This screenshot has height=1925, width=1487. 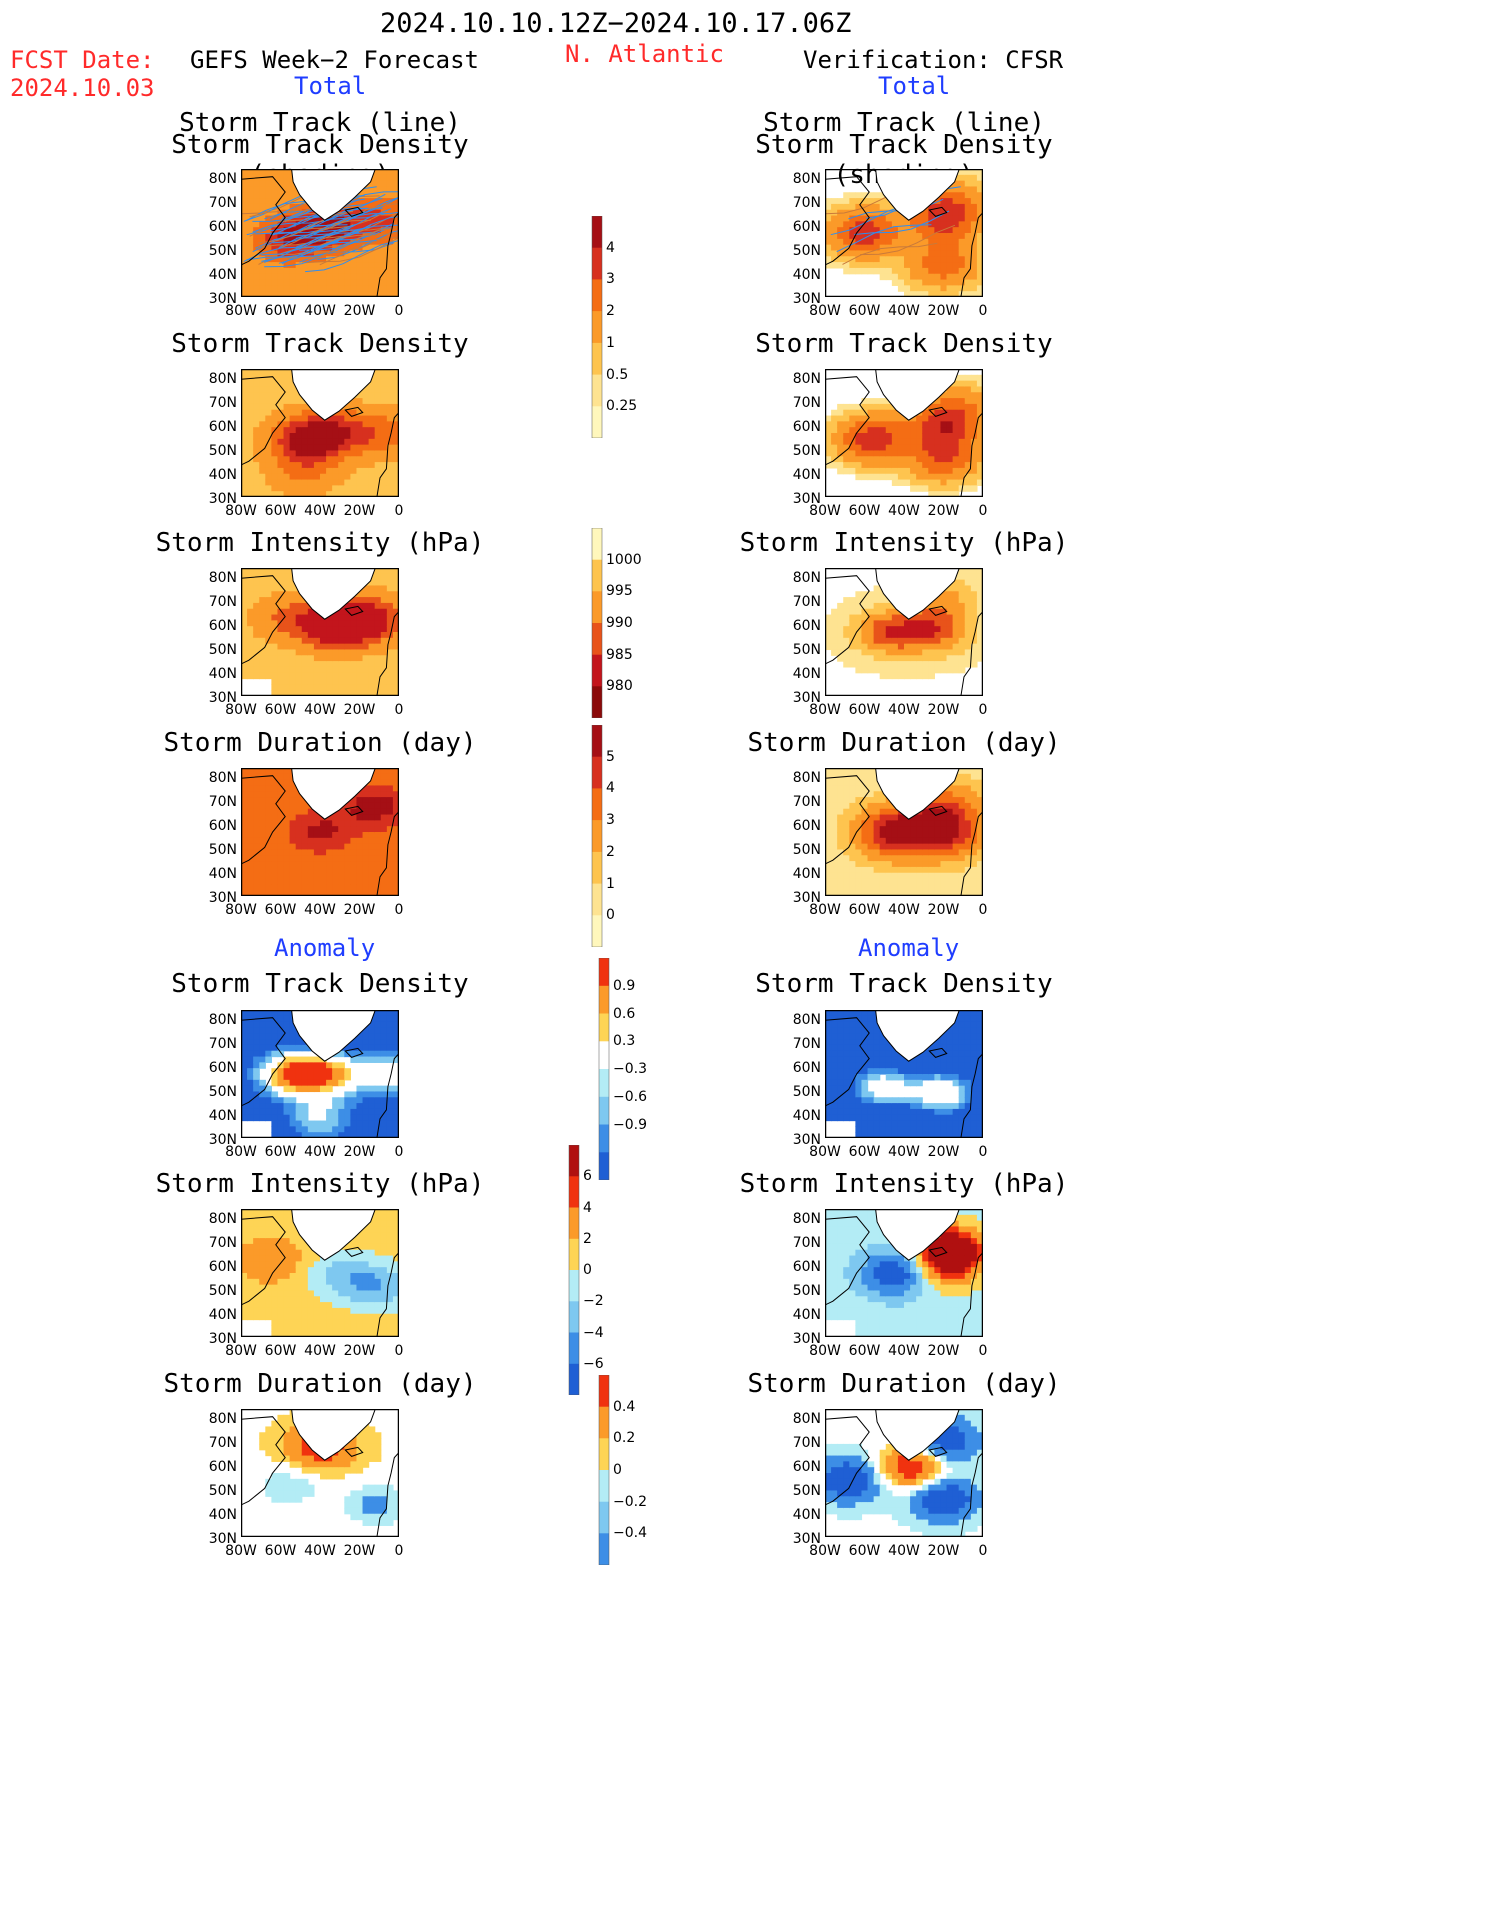 What do you see at coordinates (908, 240) in the screenshot?
I see `storm-track-line` at bounding box center [908, 240].